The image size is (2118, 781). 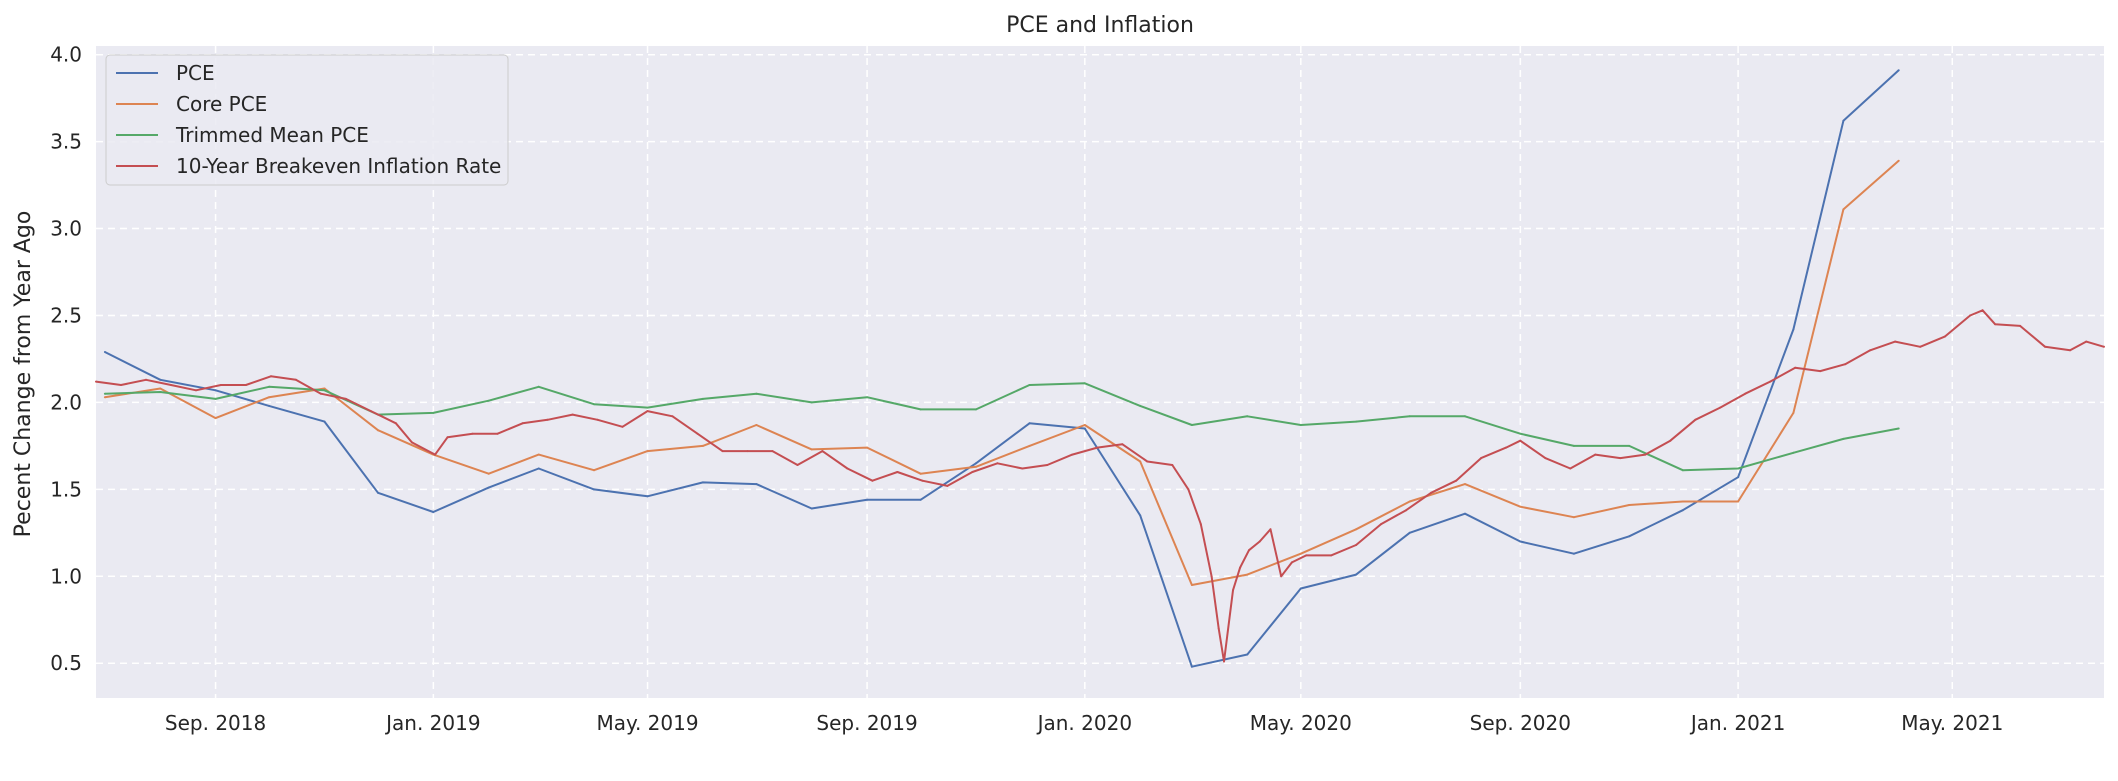 What do you see at coordinates (66, 576) in the screenshot?
I see `y-tick-label: 1.0` at bounding box center [66, 576].